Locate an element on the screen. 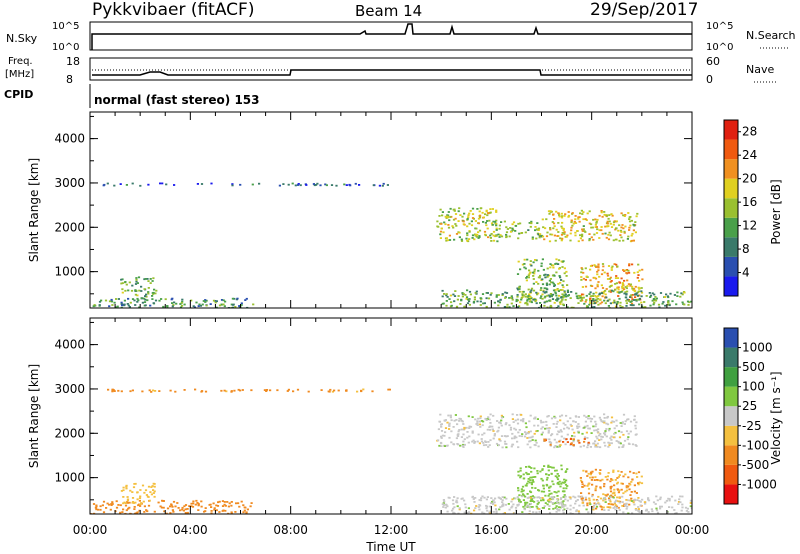  vel-cbar-tick-label: 500 is located at coordinates (753, 367).